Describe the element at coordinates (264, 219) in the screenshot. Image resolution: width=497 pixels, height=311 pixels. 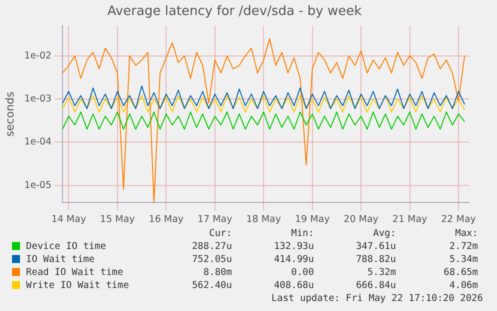
I see `x-tick-label: 18 May` at that location.